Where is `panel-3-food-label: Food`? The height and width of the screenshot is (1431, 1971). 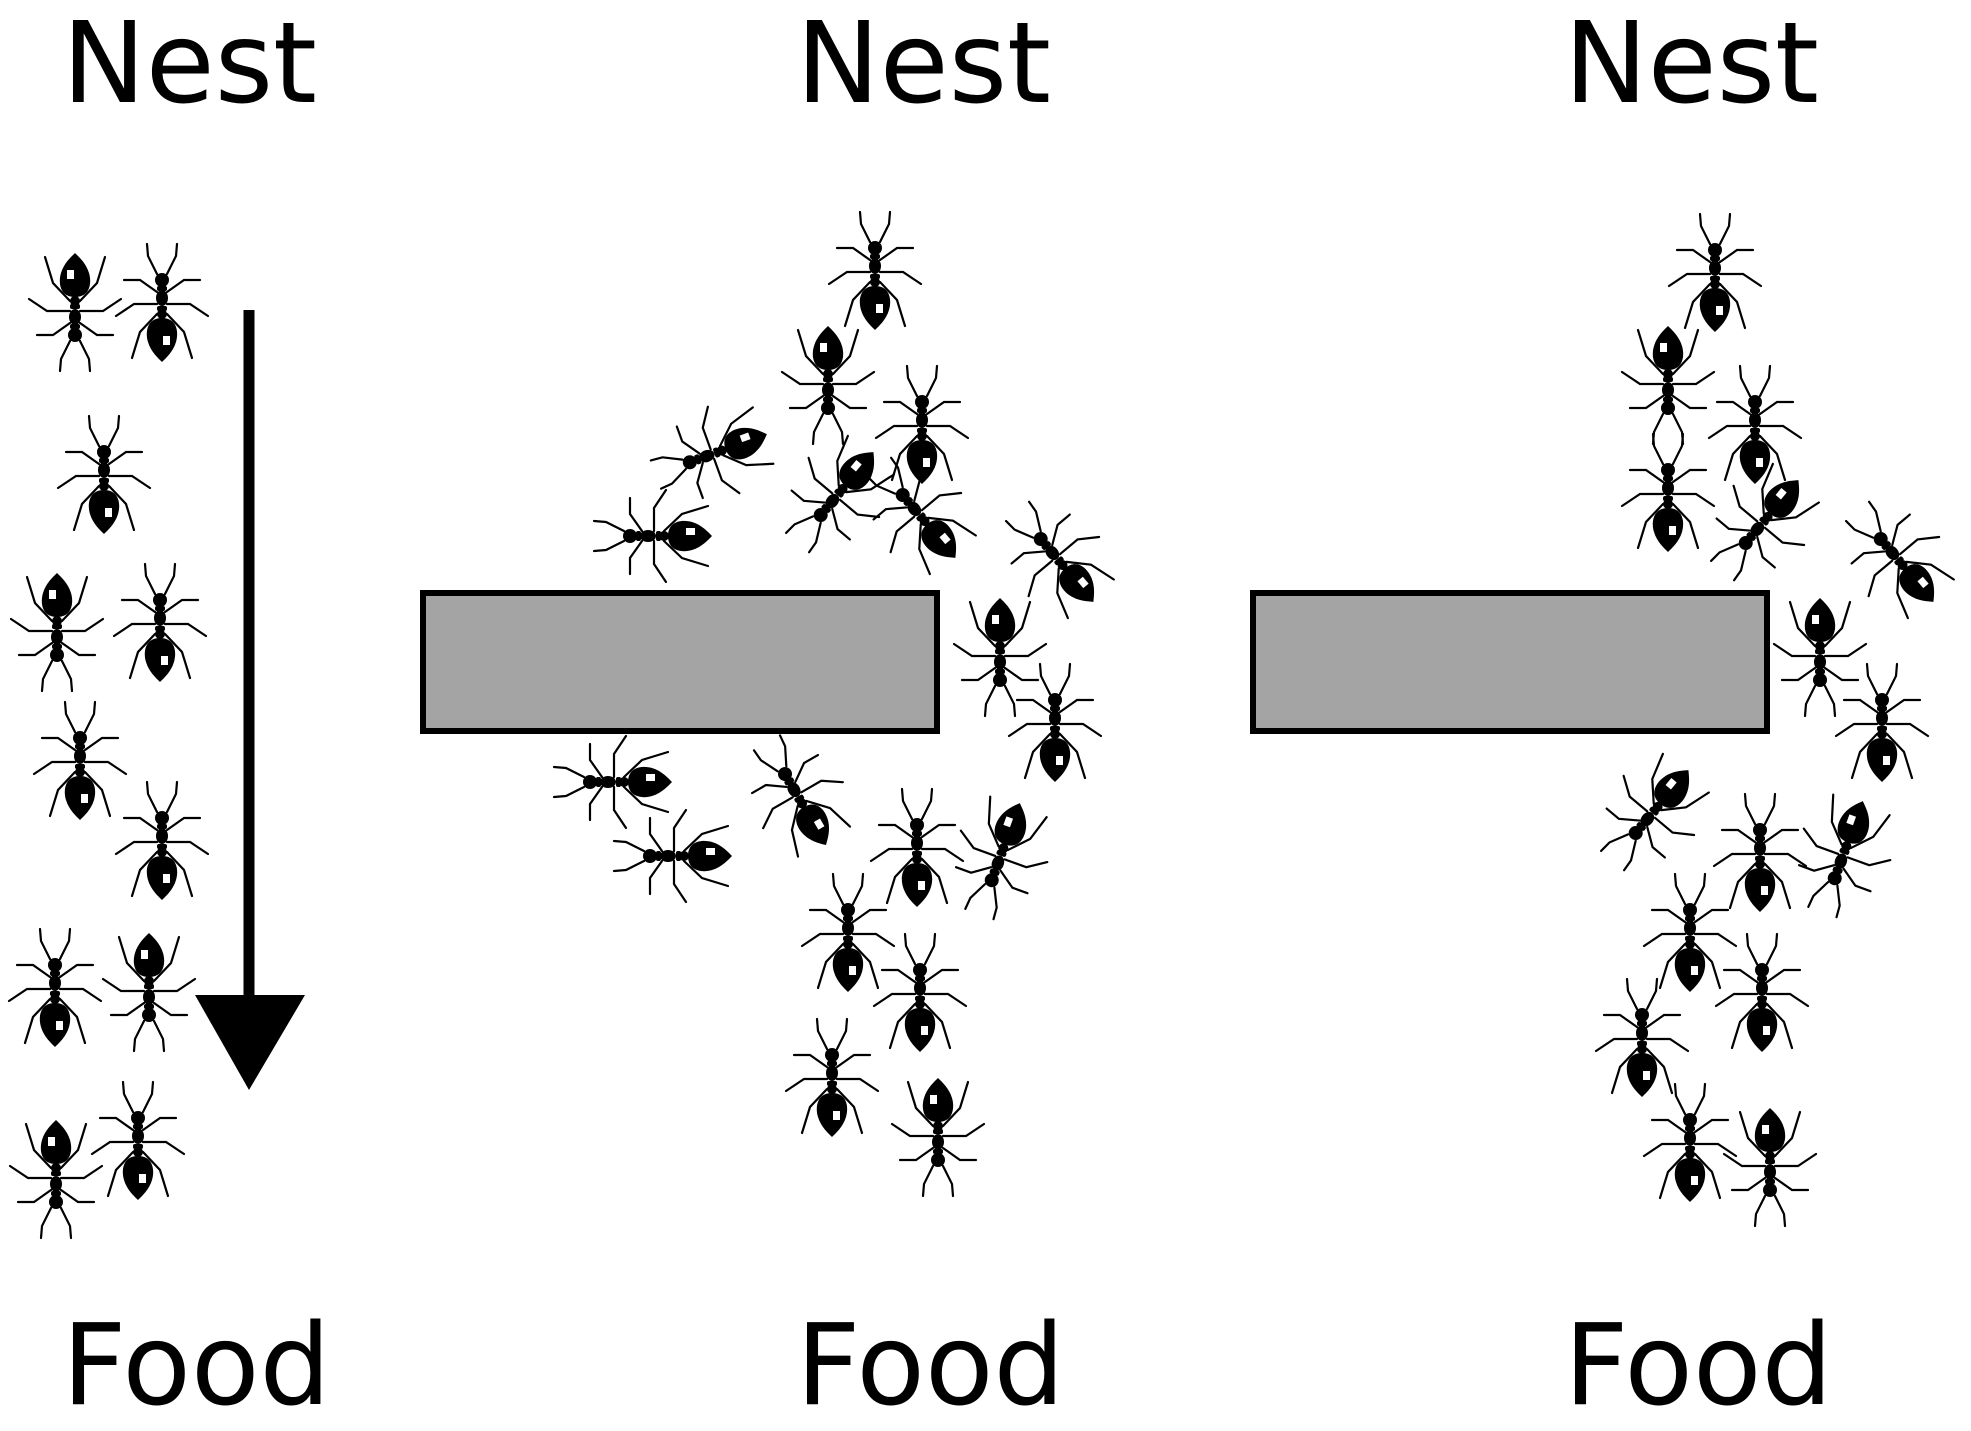 panel-3-food-label: Food is located at coordinates (1698, 1366).